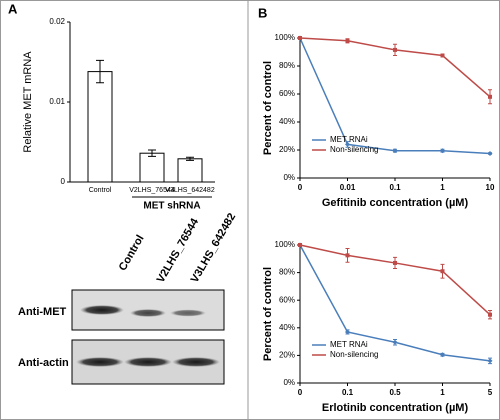  Describe the element at coordinates (395, 408) in the screenshot. I see `x-axis-label: Erlotinib concentration (µM)` at that location.